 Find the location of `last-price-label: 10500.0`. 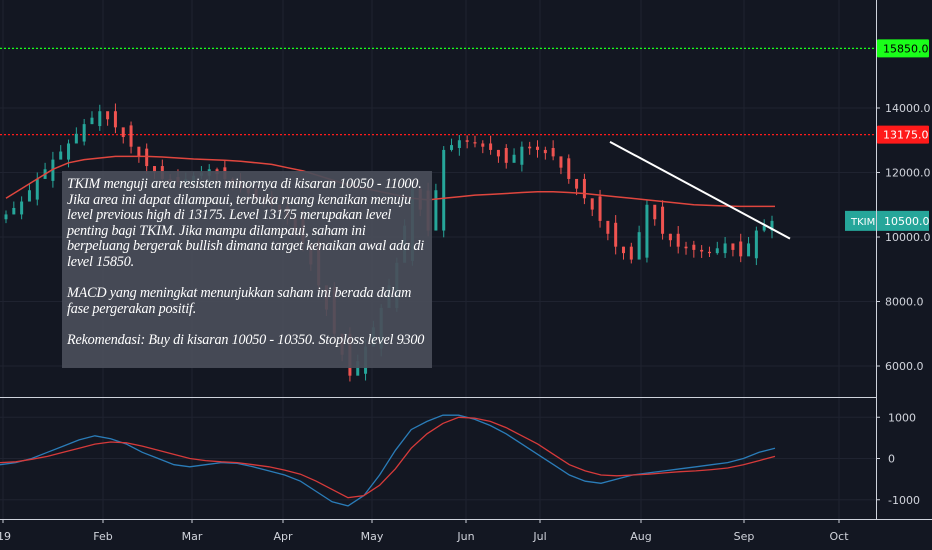

last-price-label: 10500.0 is located at coordinates (907, 221).